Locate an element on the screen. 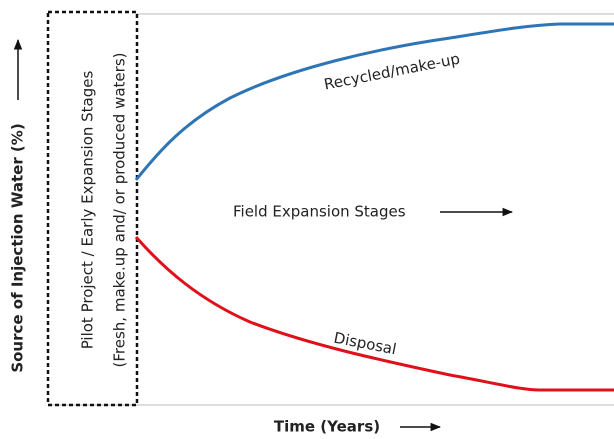 Image resolution: width=614 pixels, height=439 pixels. y-axis-label: Source of Injection Water (%) is located at coordinates (18, 247).